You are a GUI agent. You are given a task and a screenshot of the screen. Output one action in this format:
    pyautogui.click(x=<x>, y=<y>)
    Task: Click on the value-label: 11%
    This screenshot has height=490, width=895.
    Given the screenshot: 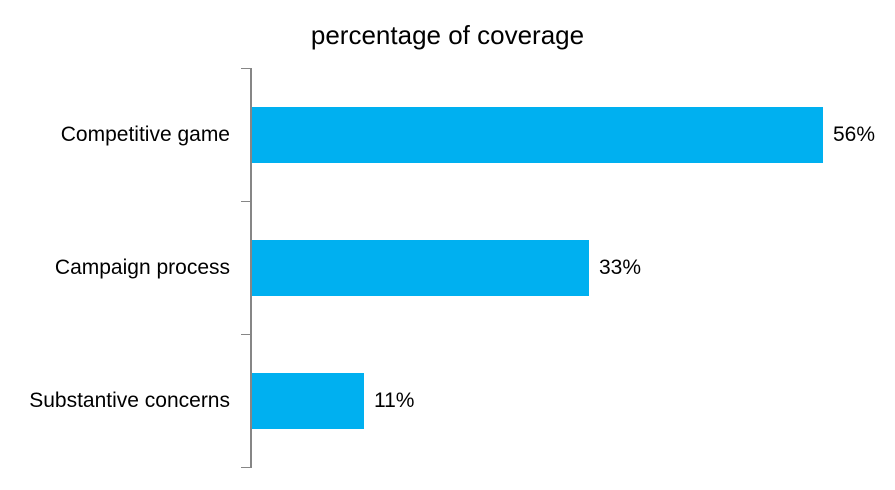 What is the action you would take?
    pyautogui.click(x=394, y=400)
    